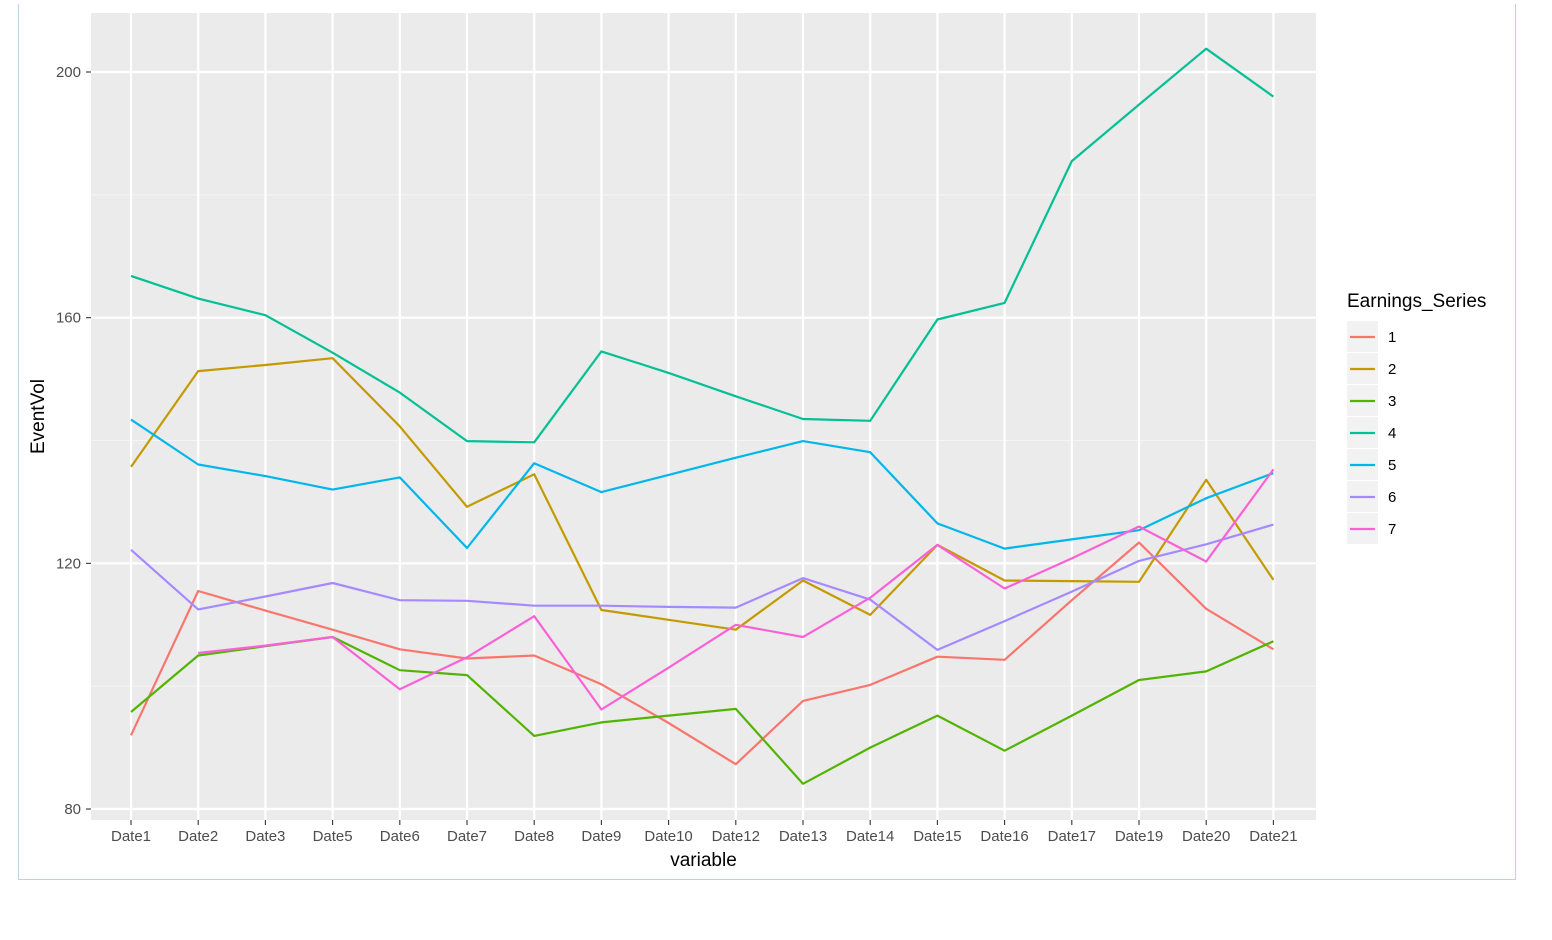 The height and width of the screenshot is (940, 1552). What do you see at coordinates (703, 860) in the screenshot?
I see `x-axis-title: variable` at bounding box center [703, 860].